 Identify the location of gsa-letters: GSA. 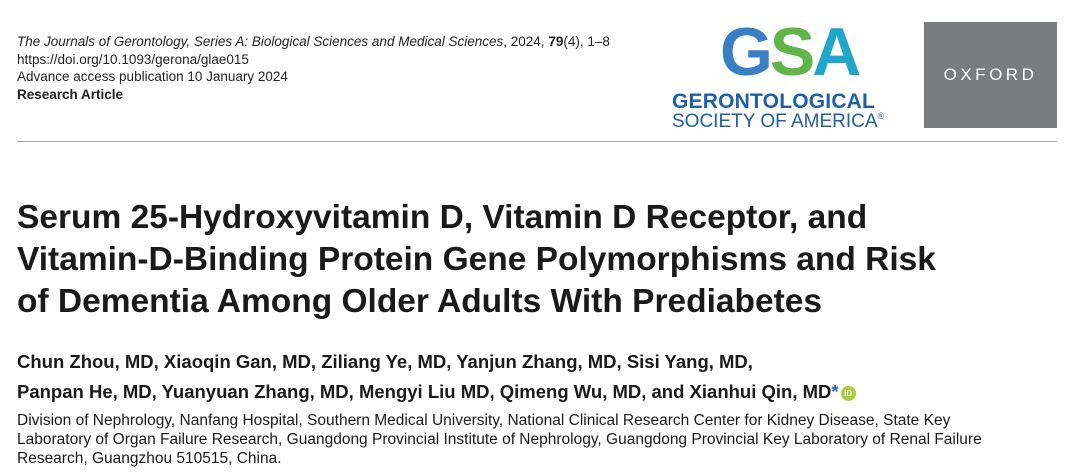
(790, 52).